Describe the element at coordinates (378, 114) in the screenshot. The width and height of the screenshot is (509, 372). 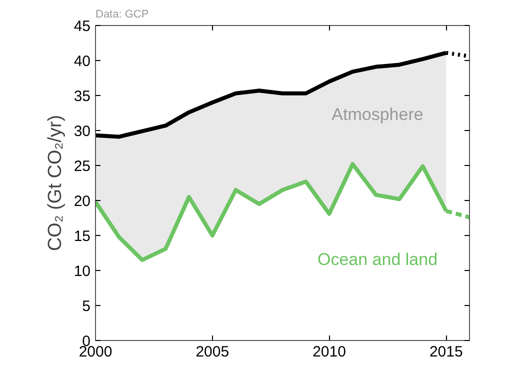
I see `annotation: Atmosphere` at that location.